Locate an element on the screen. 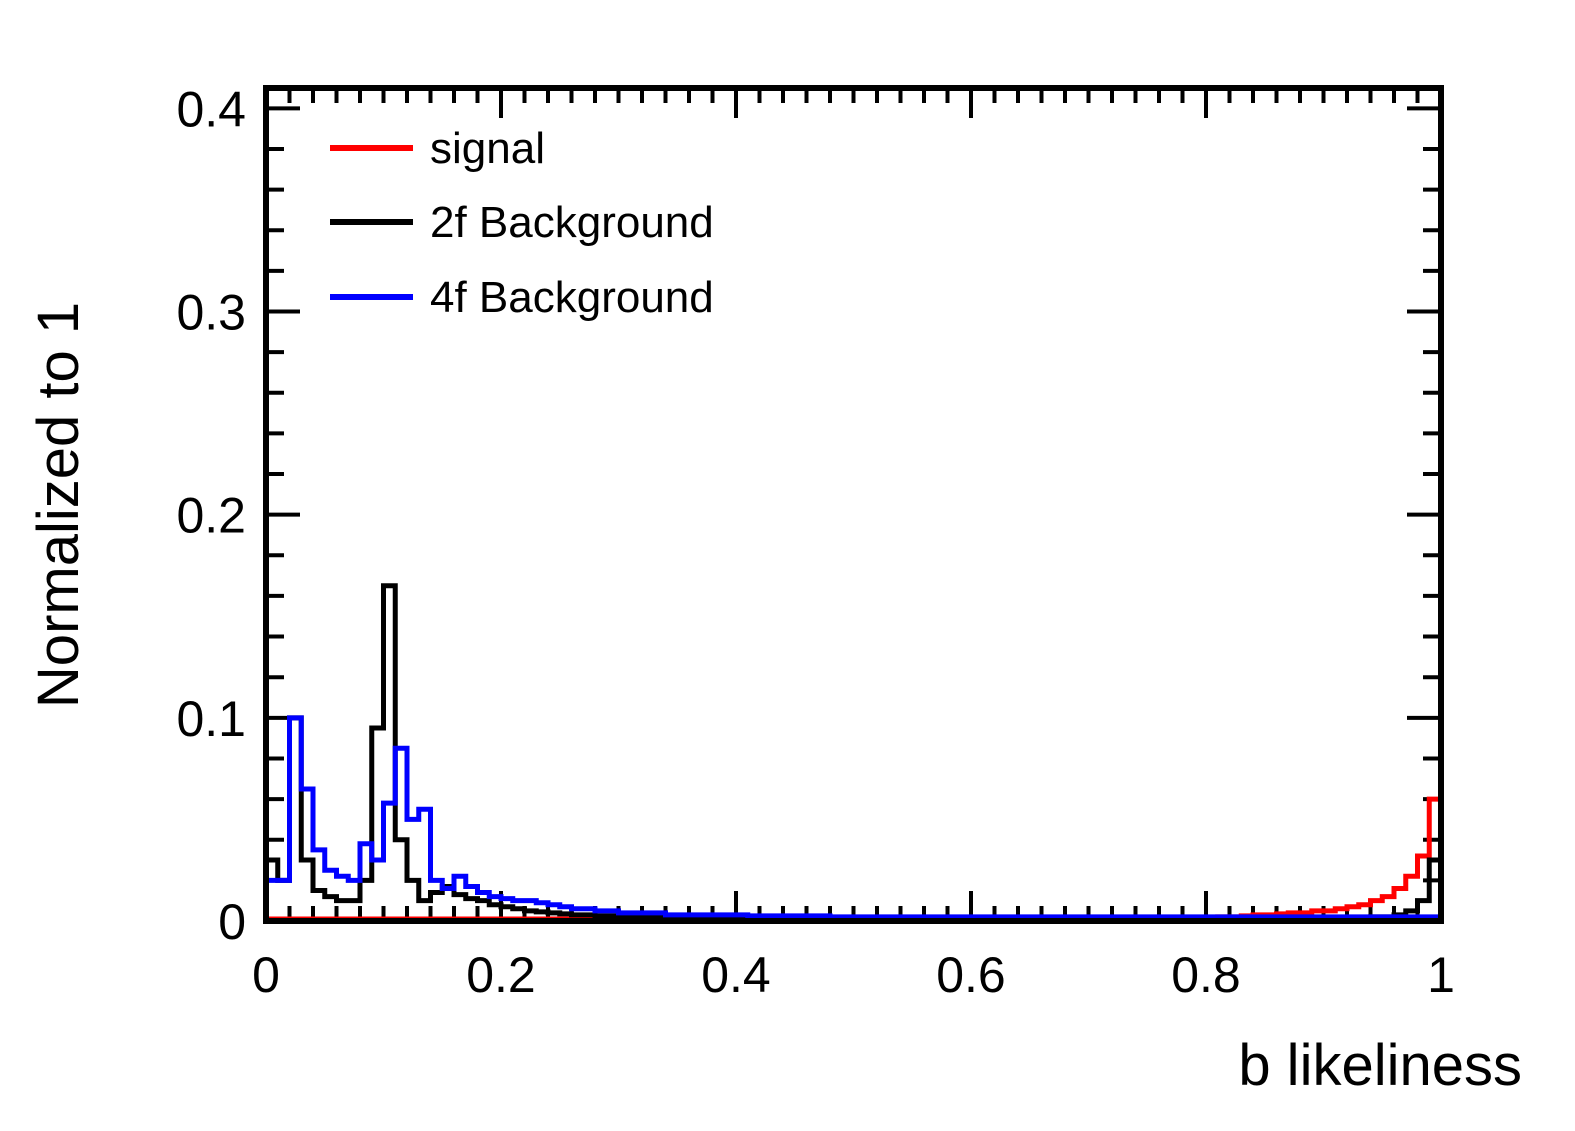 The width and height of the screenshot is (1575, 1131). legend-label: 4f Background is located at coordinates (572, 297).